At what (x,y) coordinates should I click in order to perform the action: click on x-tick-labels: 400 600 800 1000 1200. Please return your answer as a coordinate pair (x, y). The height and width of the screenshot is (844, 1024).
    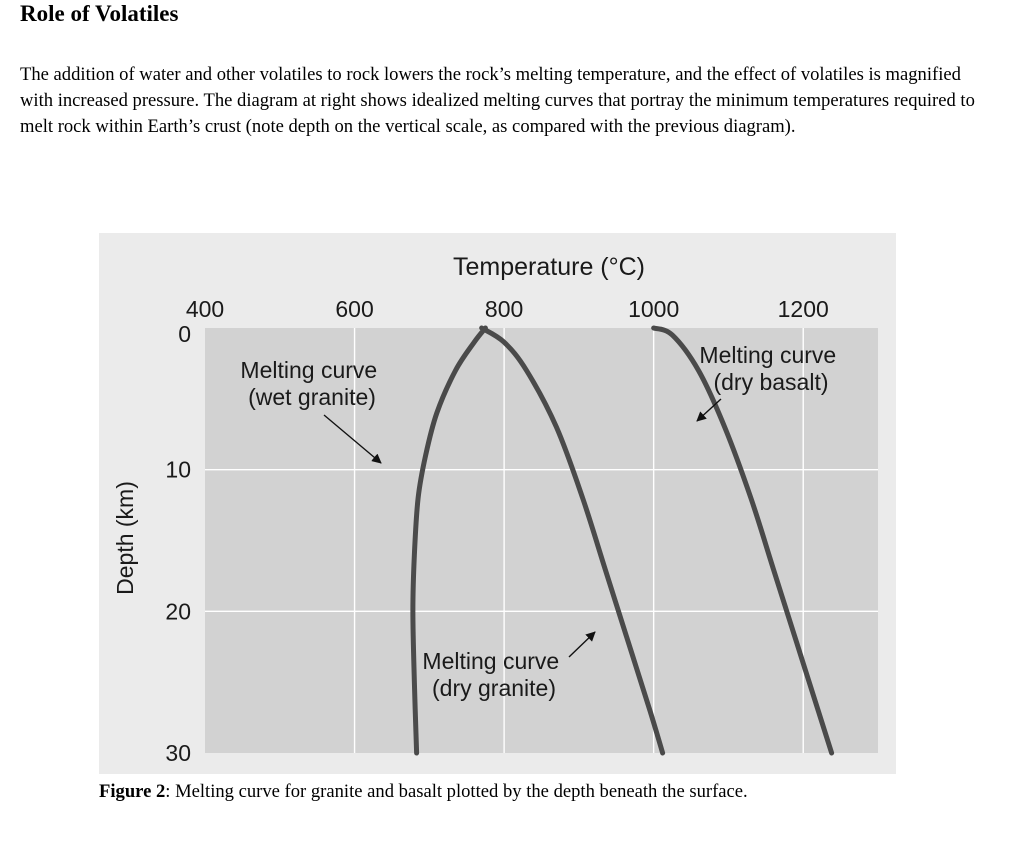
    Looking at the image, I should click on (507, 309).